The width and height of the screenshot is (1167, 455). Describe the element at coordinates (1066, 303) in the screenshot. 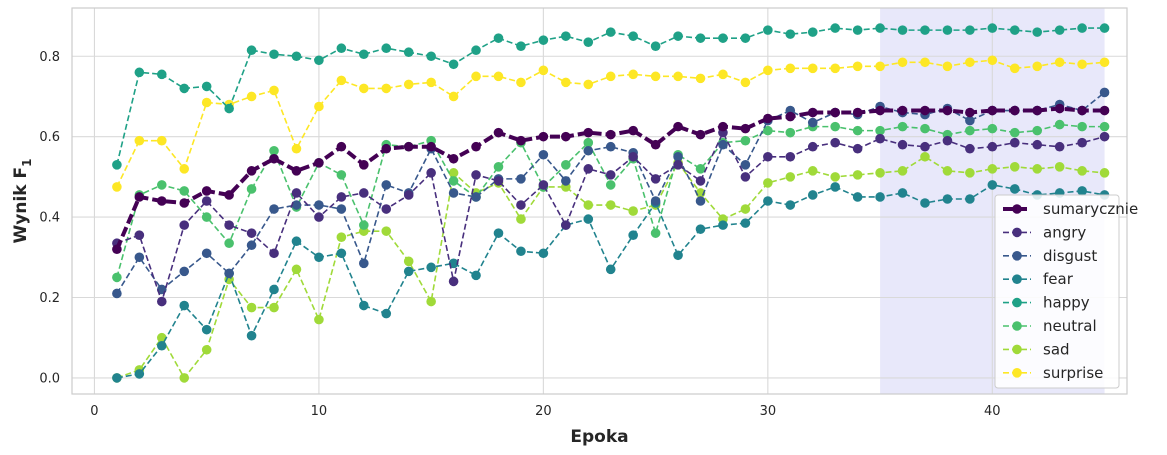

I see `legend-label-happy: happy` at that location.